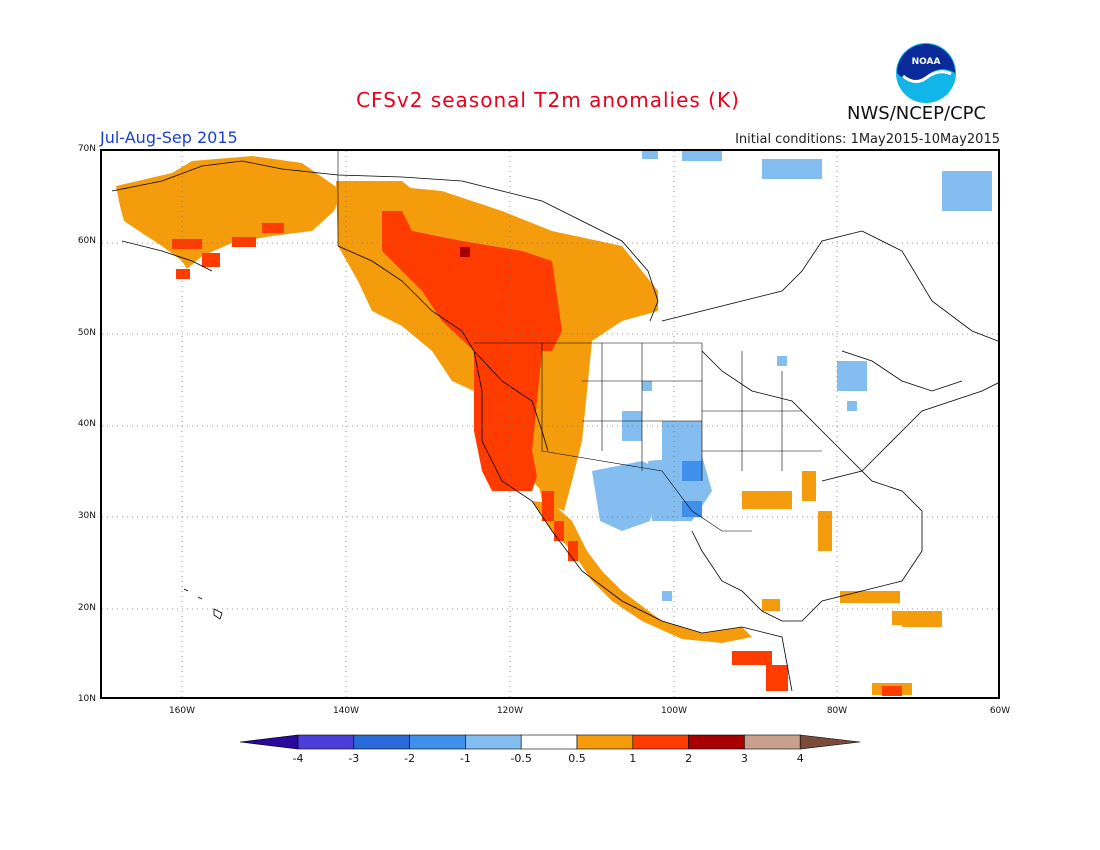  What do you see at coordinates (228, 251) in the screenshot?
I see `anomaly-alaska-warm` at bounding box center [228, 251].